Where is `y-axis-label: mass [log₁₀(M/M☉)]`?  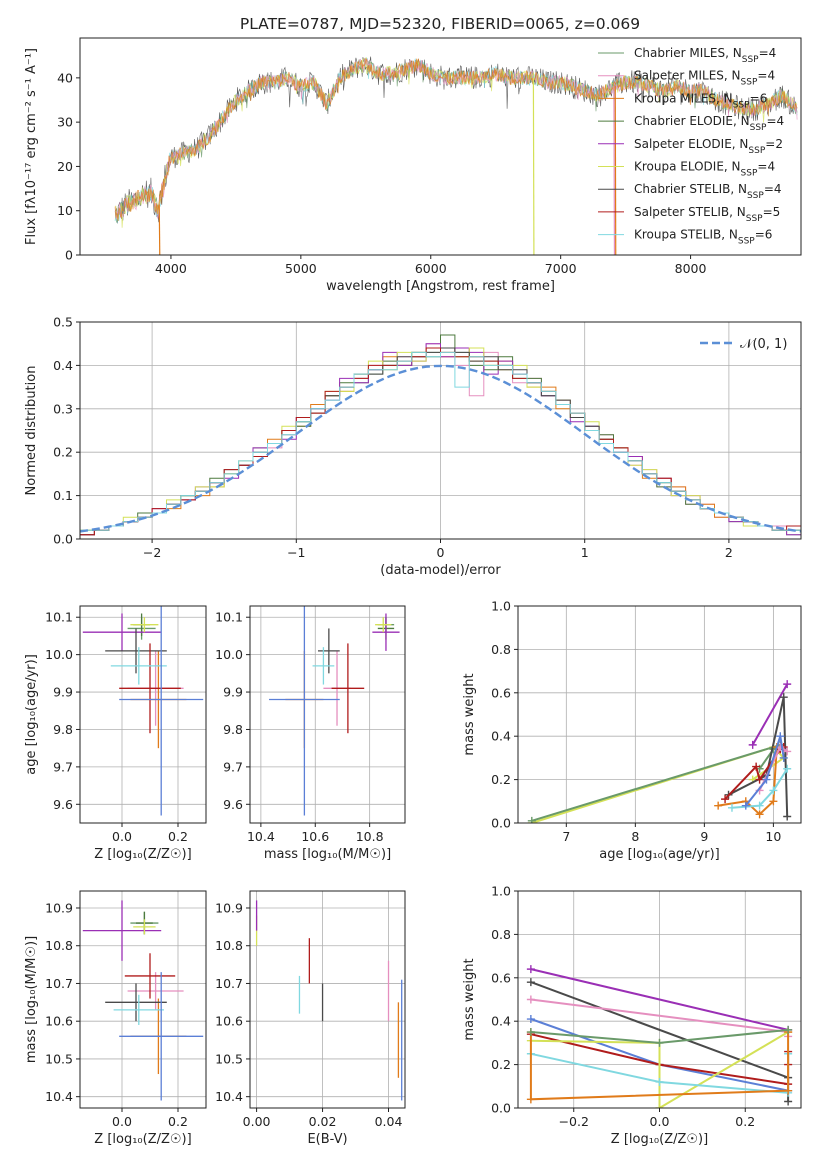 y-axis-label: mass [log₁₀(M/M☉)] is located at coordinates (31, 999).